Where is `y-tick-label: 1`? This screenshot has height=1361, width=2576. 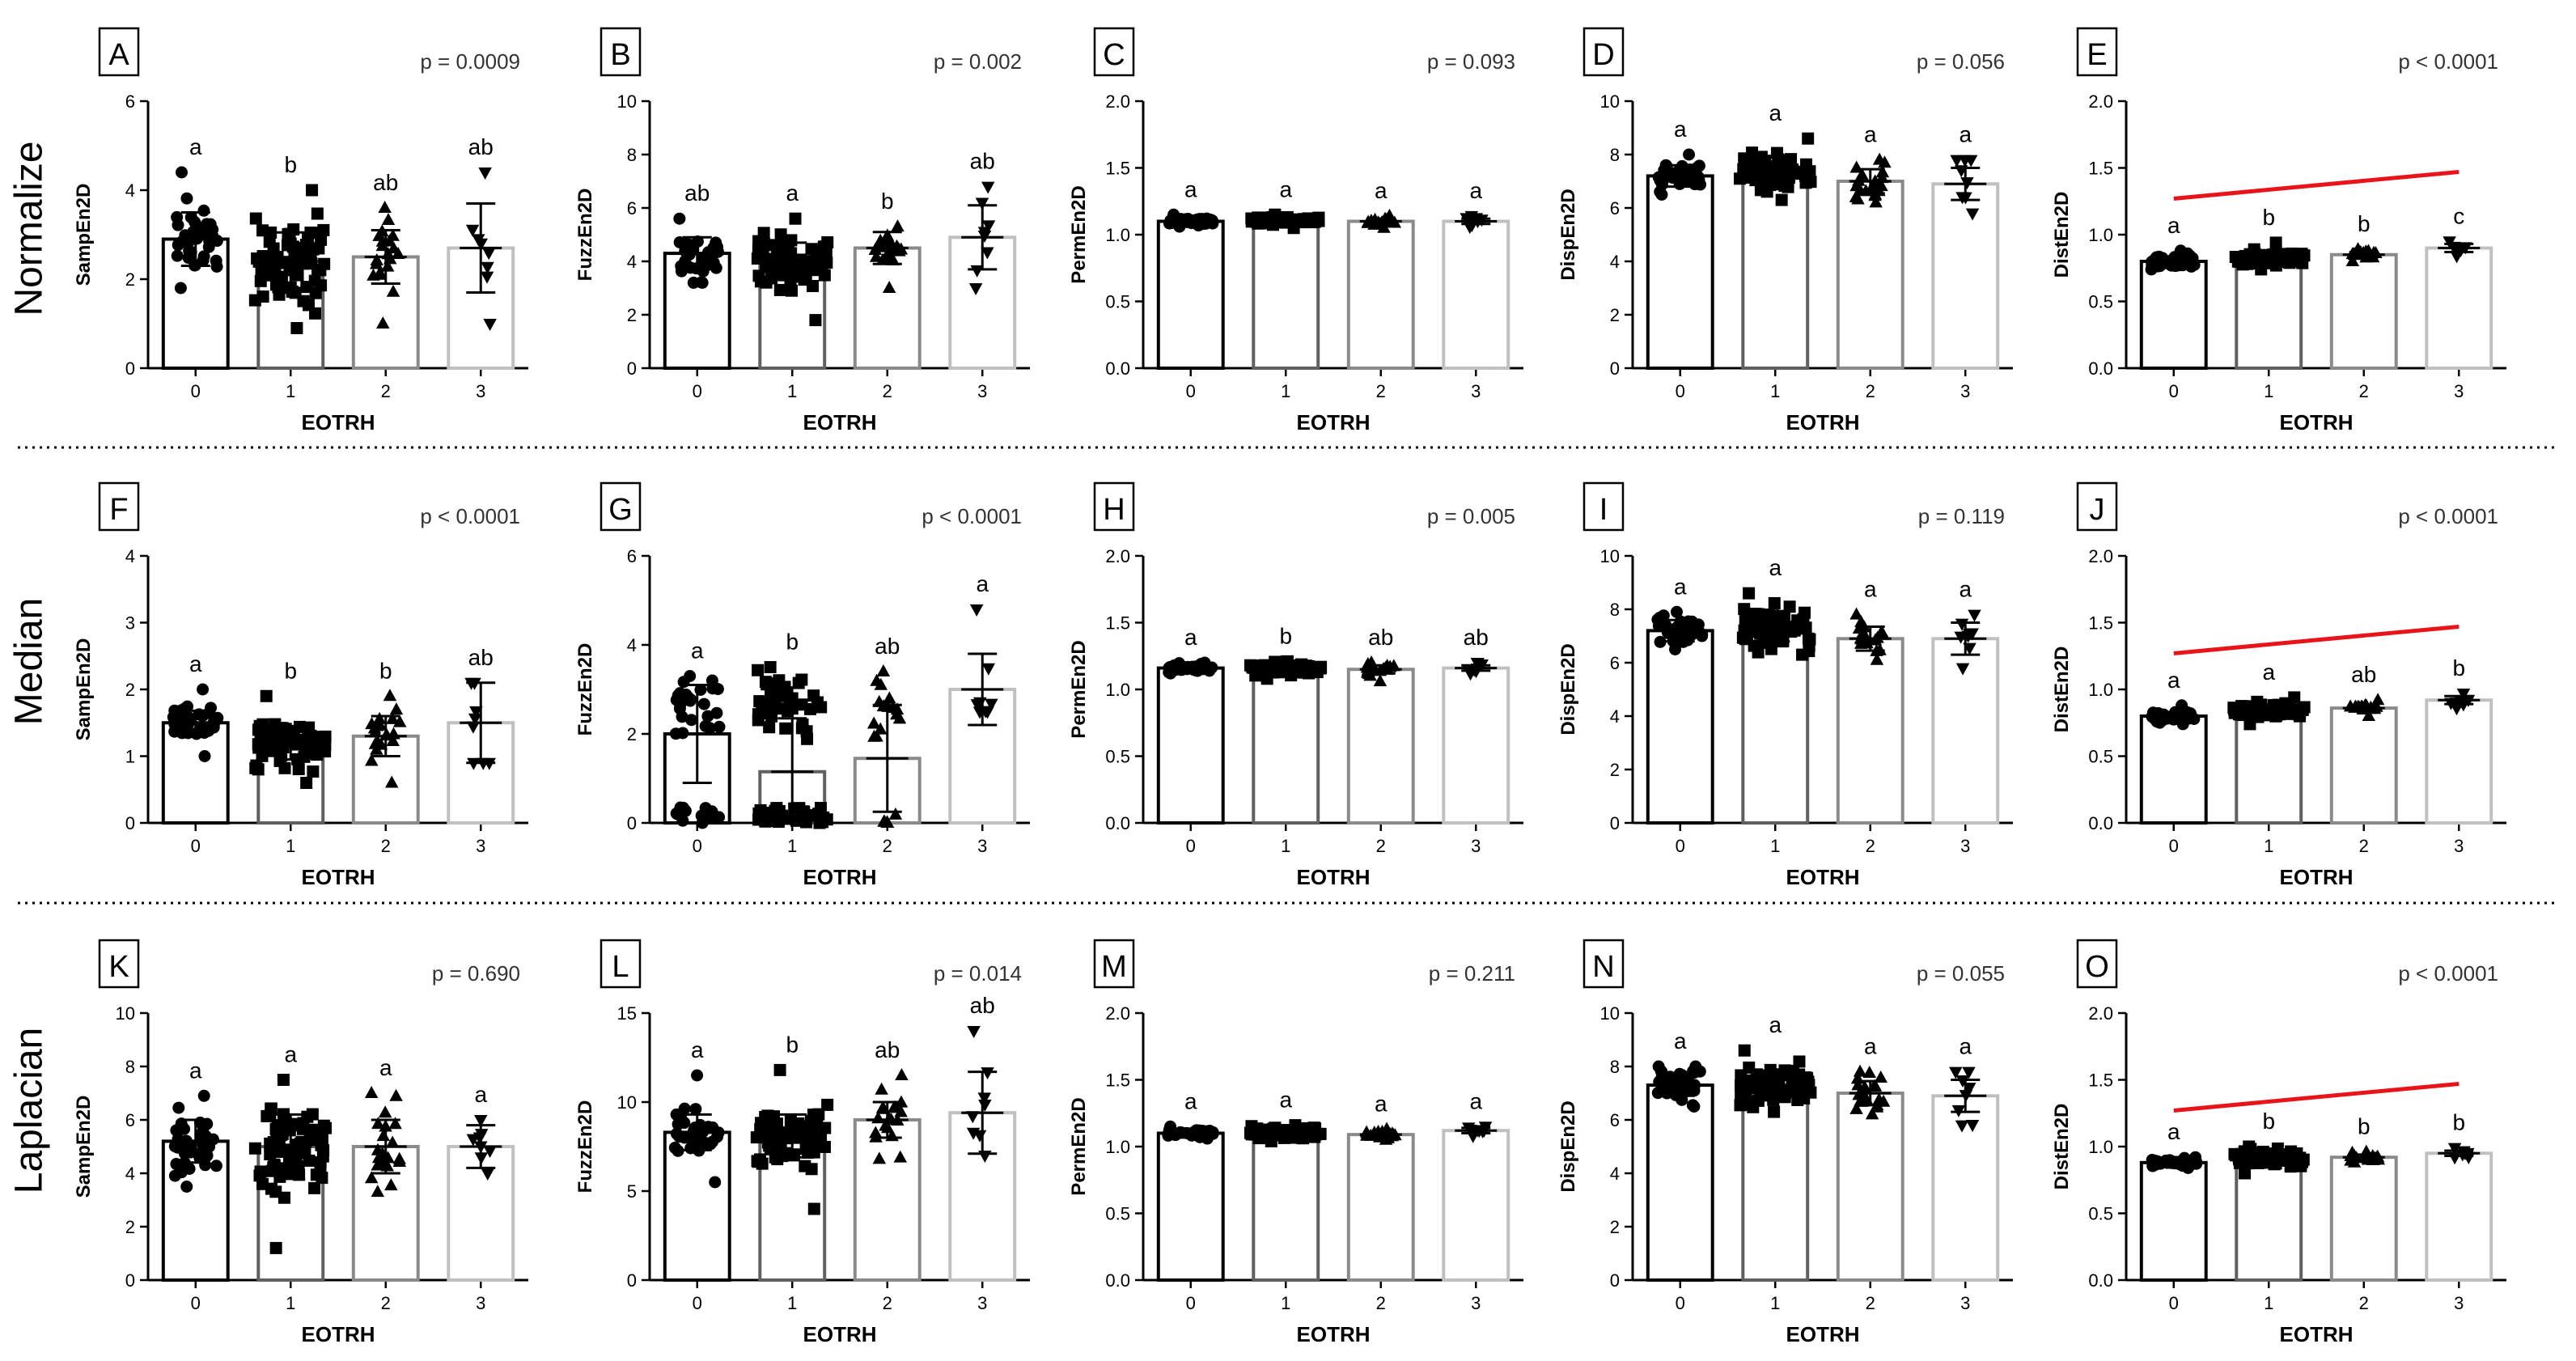
y-tick-label: 1 is located at coordinates (130, 757).